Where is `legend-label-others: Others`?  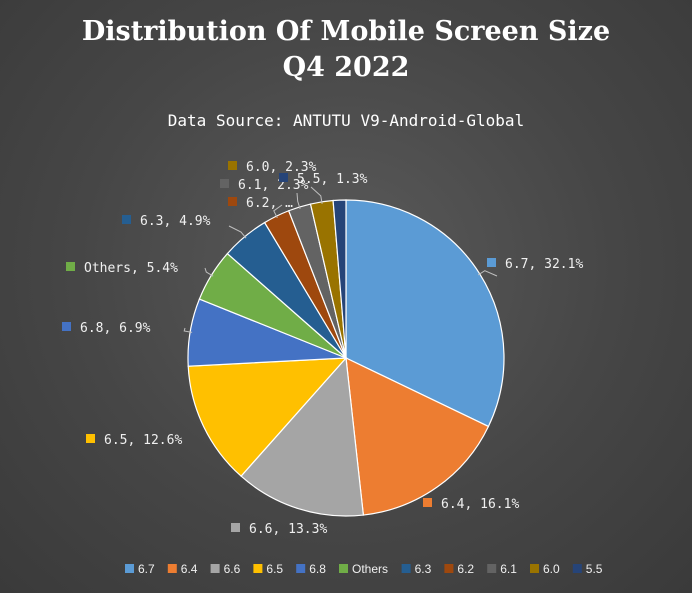
legend-label-others: Others is located at coordinates (370, 569).